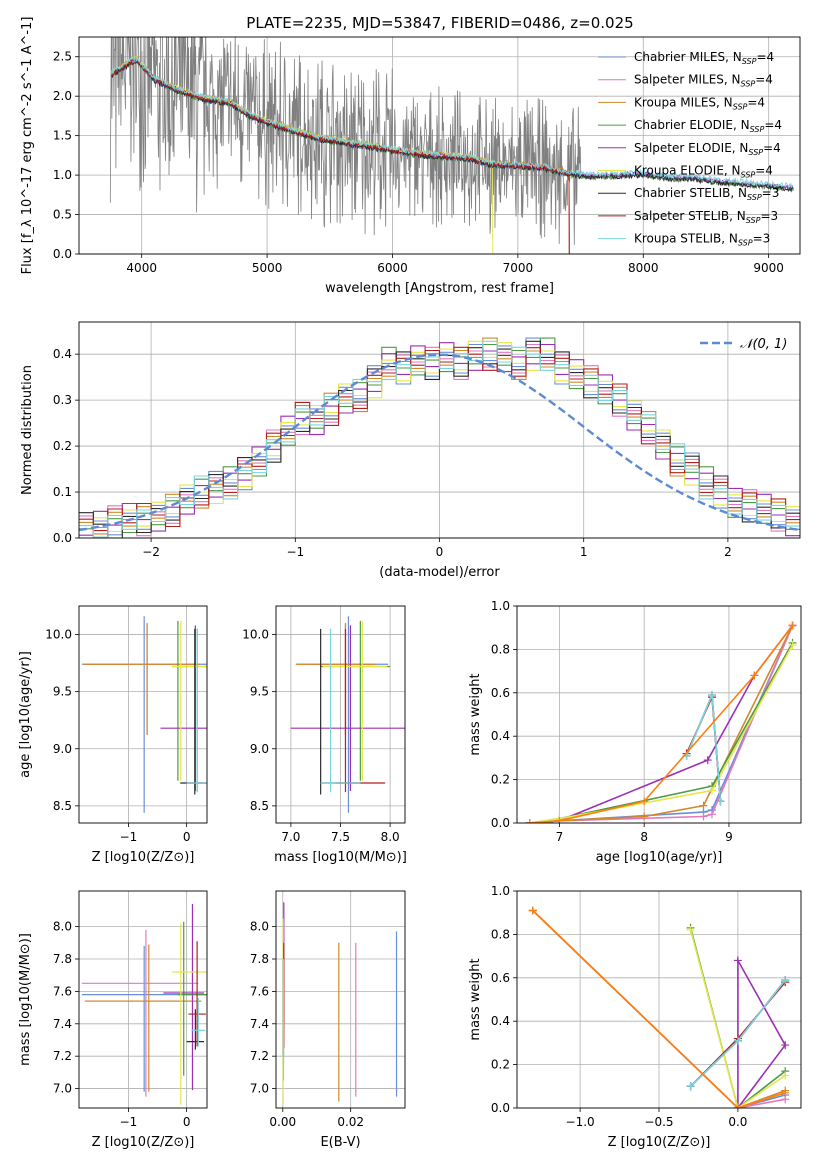 This screenshot has height=1170, width=819. What do you see at coordinates (659, 857) in the screenshot?
I see `x-axis-label: age [log10(age/yr)]` at bounding box center [659, 857].